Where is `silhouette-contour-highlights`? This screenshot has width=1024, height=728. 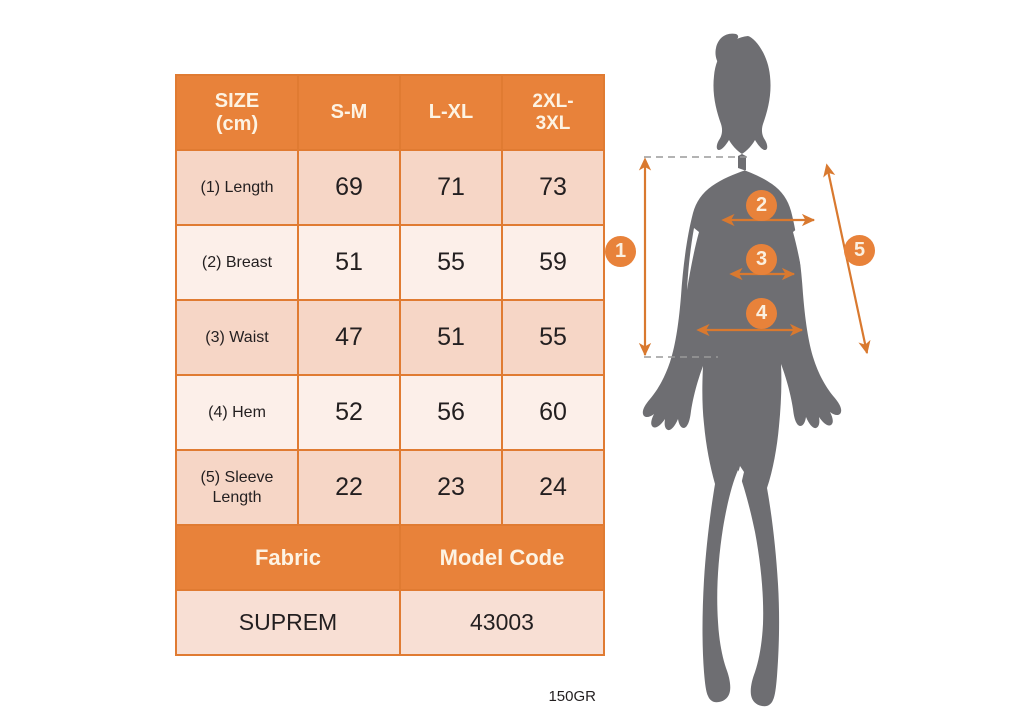
silhouette-contour-highlights is located at coordinates (746, 259).